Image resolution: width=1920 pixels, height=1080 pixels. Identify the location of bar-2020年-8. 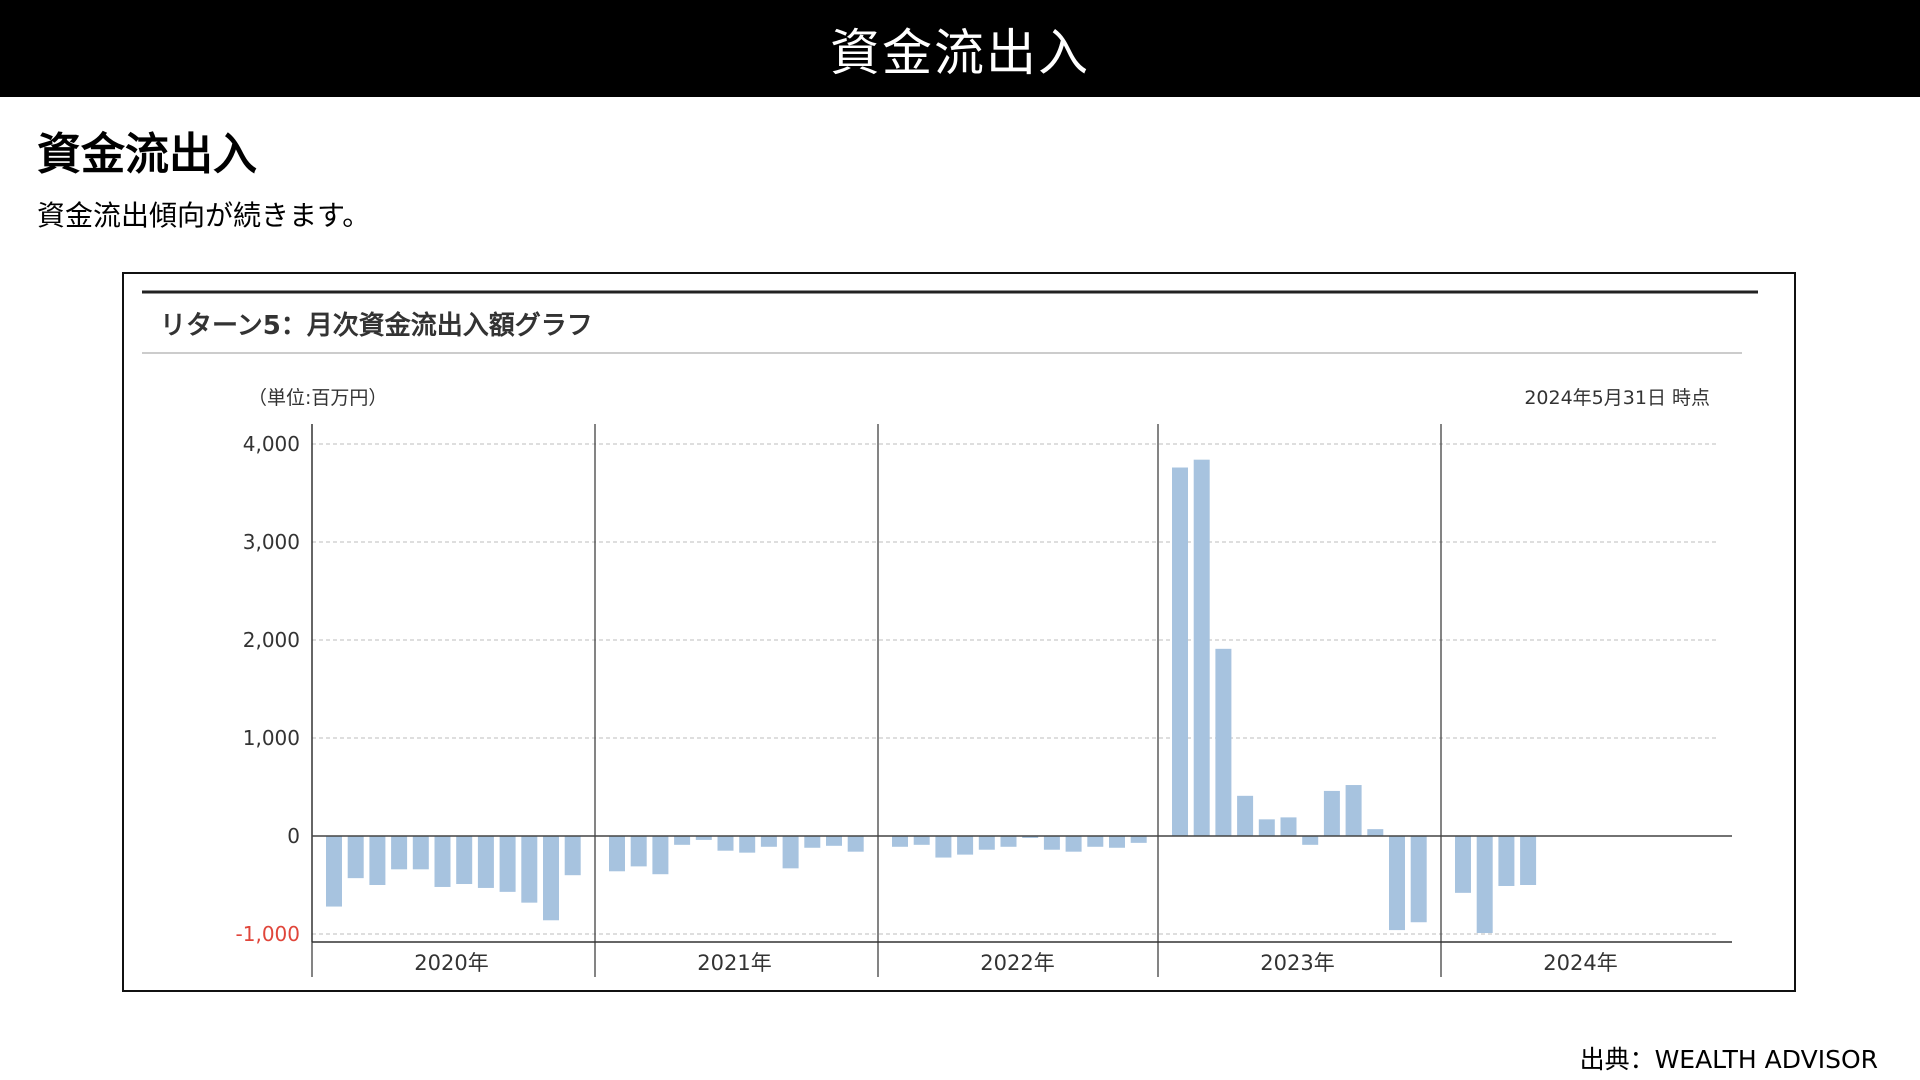
(485, 862).